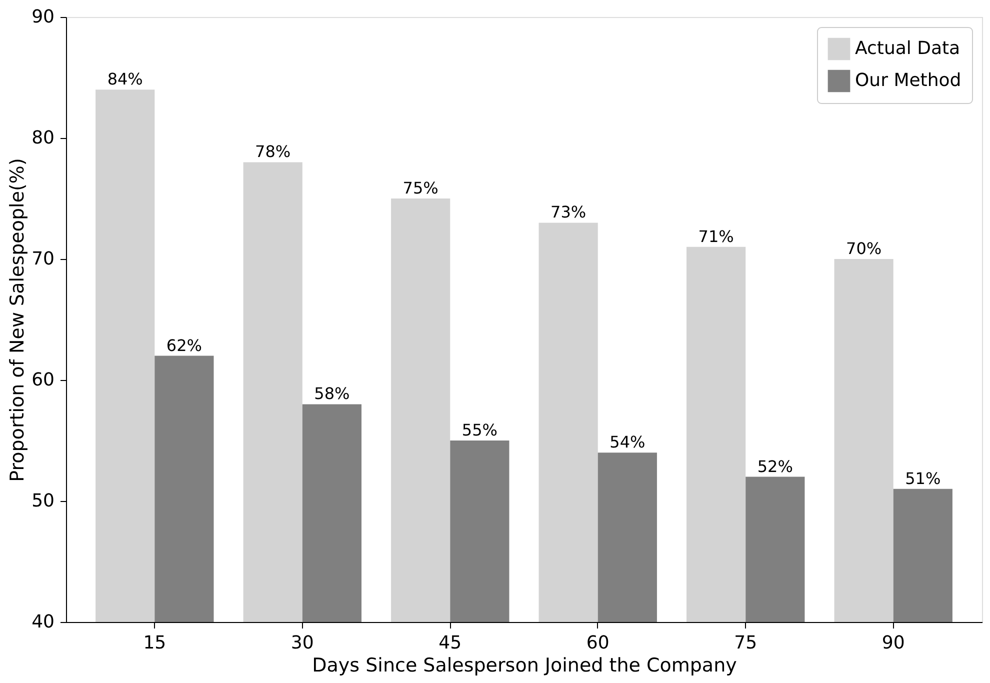 This screenshot has width=990, height=683. I want to click on x-tick-label: 45, so click(450, 643).